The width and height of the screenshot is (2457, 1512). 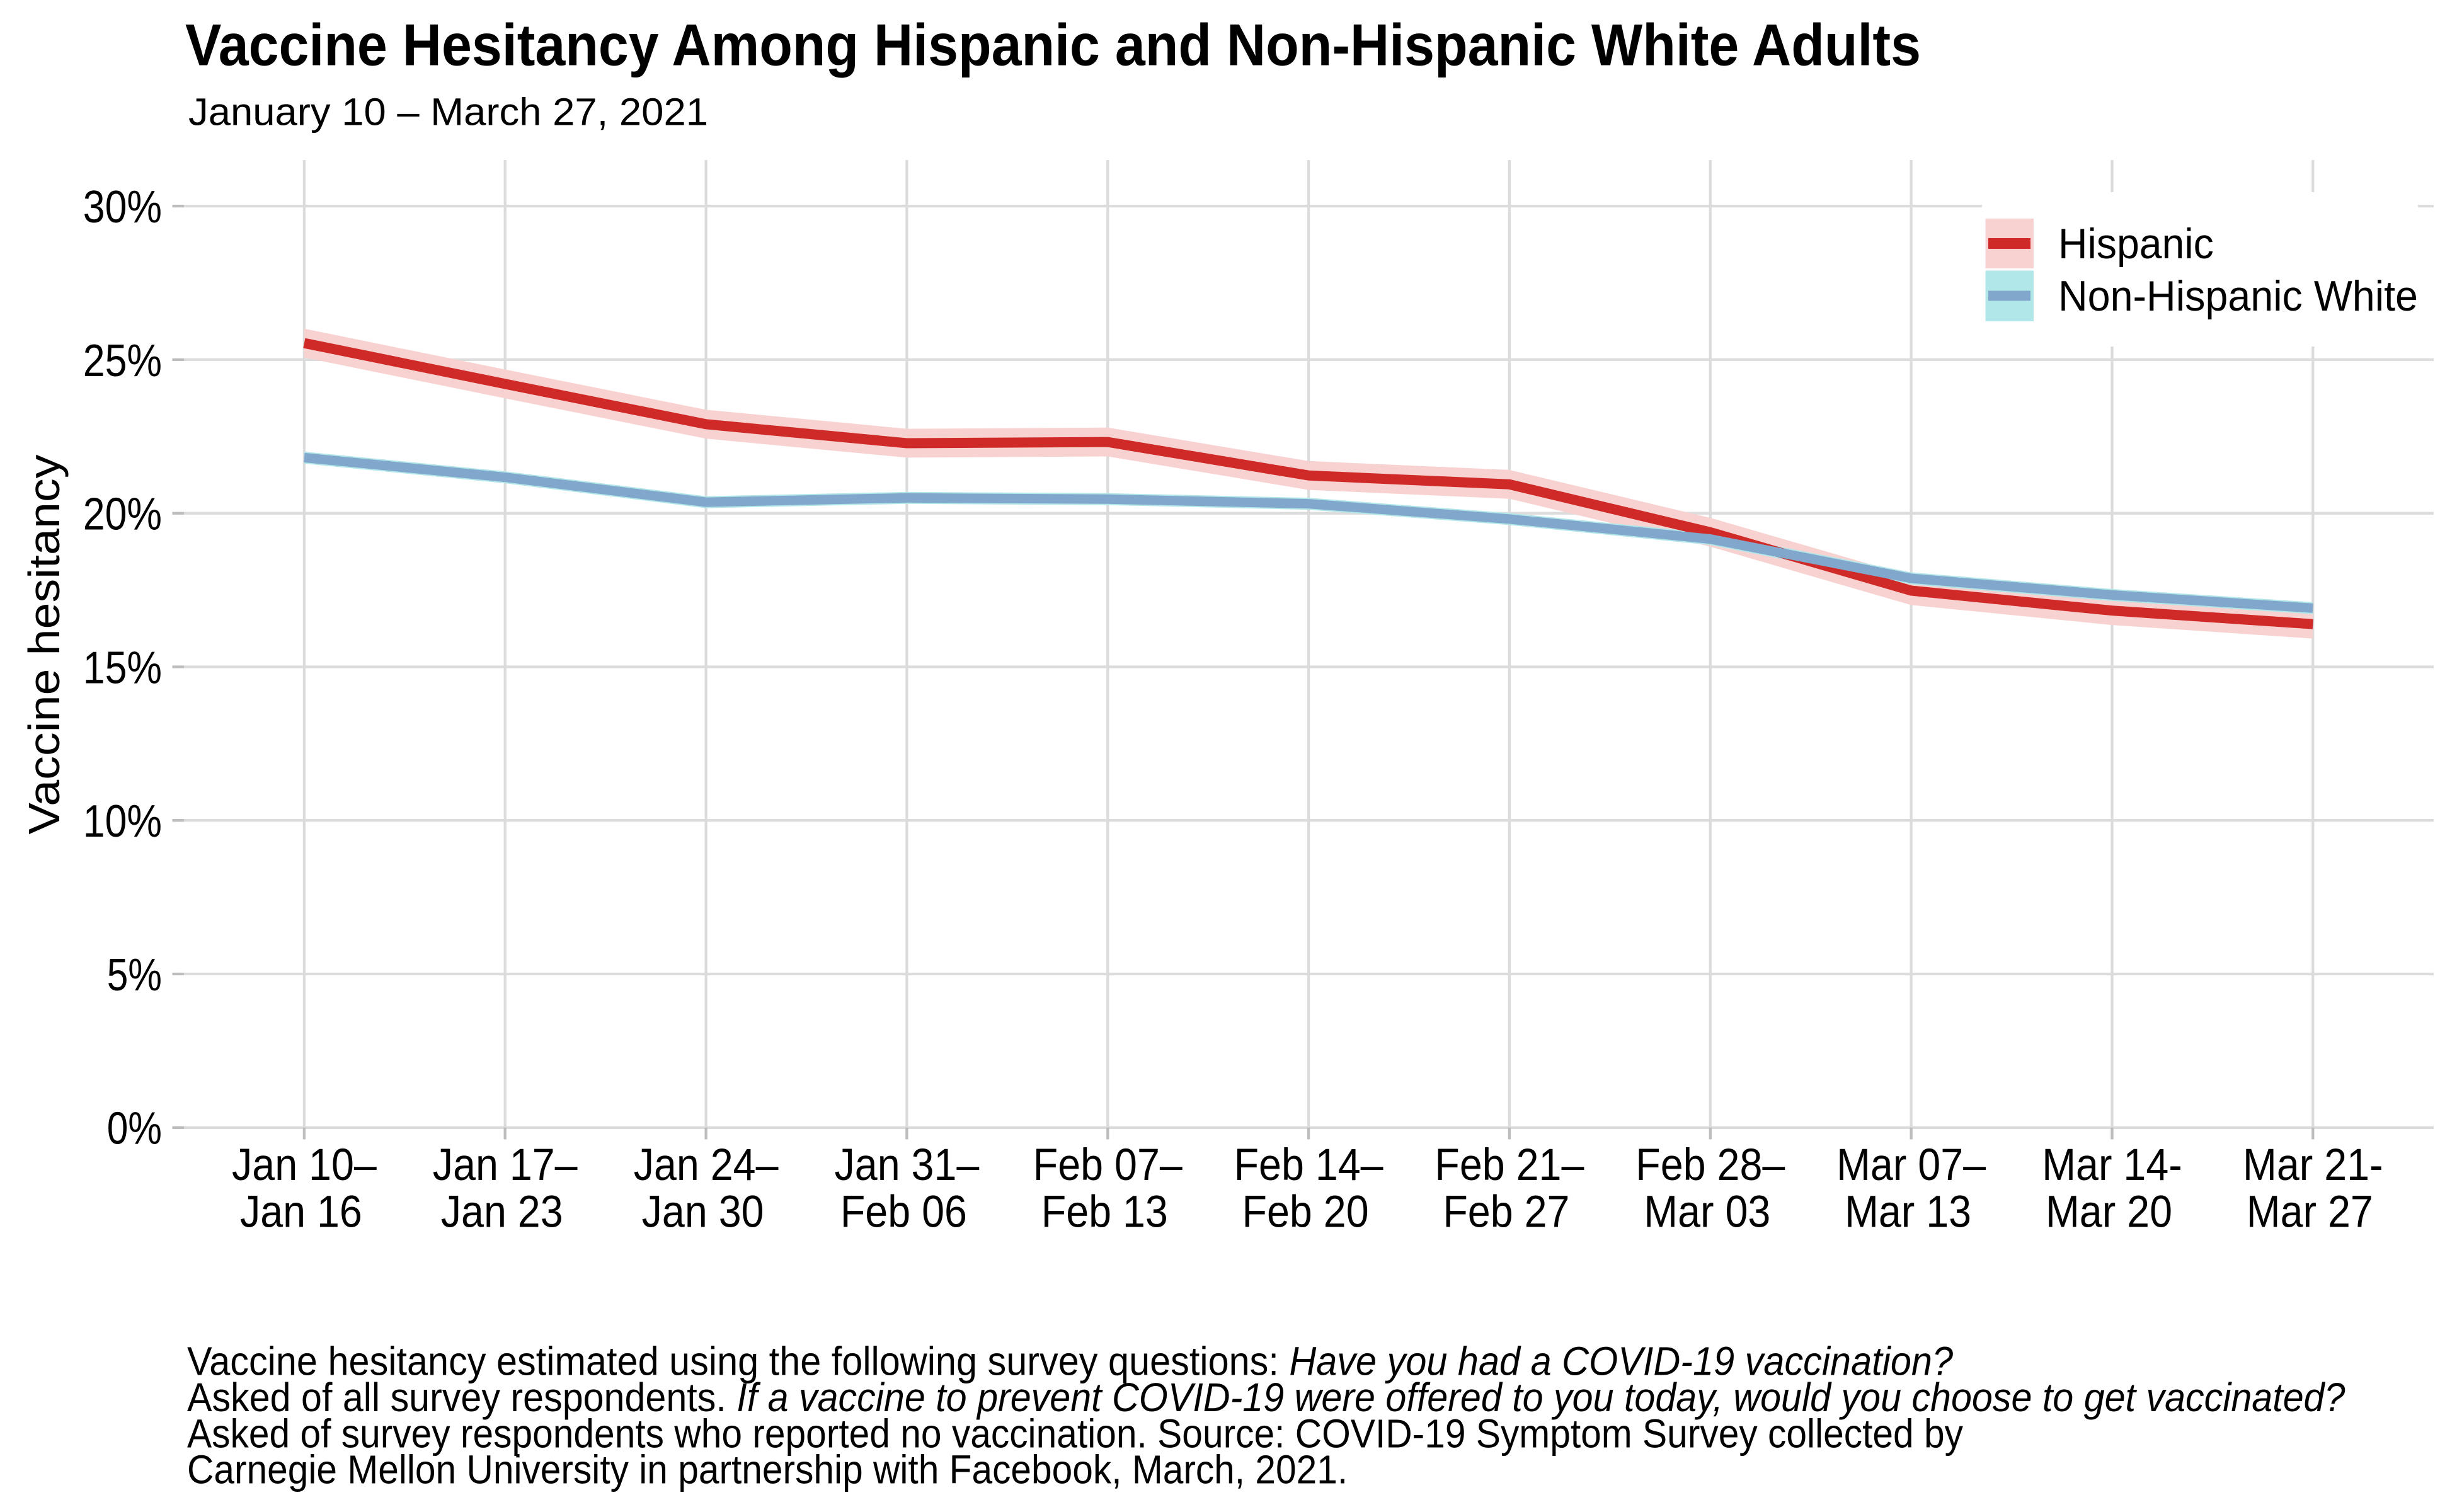 What do you see at coordinates (44, 645) in the screenshot?
I see `svg-text: Vaccine hesitancy` at bounding box center [44, 645].